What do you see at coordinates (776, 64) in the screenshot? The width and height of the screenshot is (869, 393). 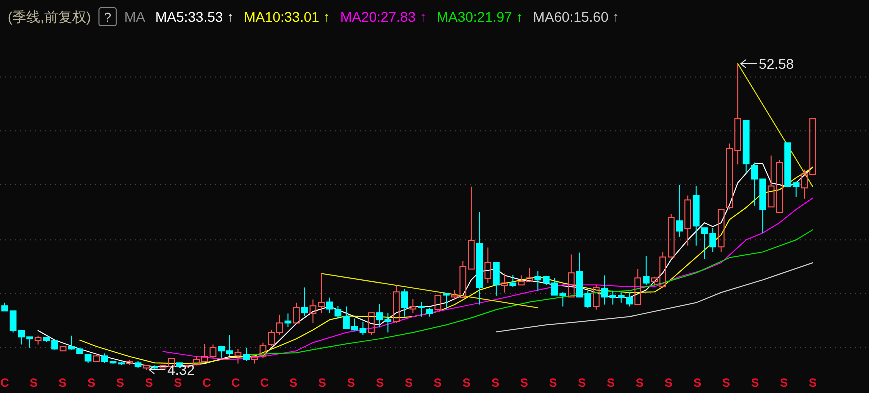 I see `annotation: 52.58` at bounding box center [776, 64].